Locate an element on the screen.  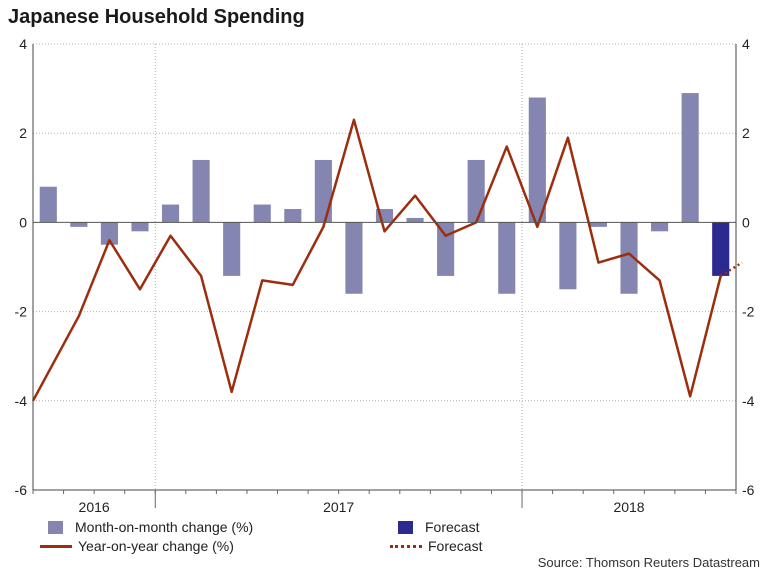
legend-forecast-line: Forecast is located at coordinates (436, 546).